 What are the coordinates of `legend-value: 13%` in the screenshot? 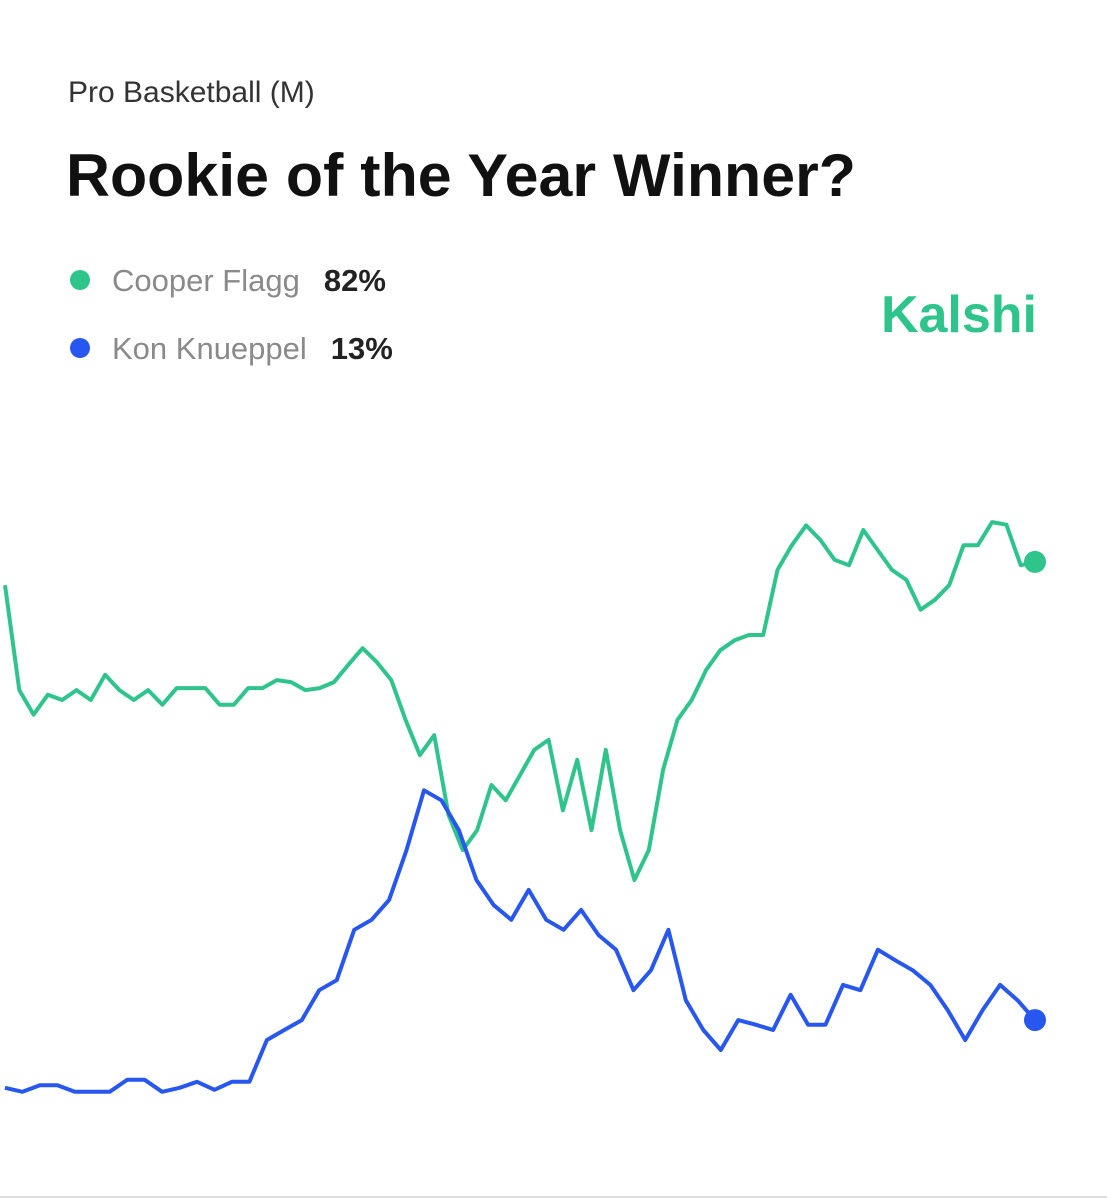 It's located at (362, 348).